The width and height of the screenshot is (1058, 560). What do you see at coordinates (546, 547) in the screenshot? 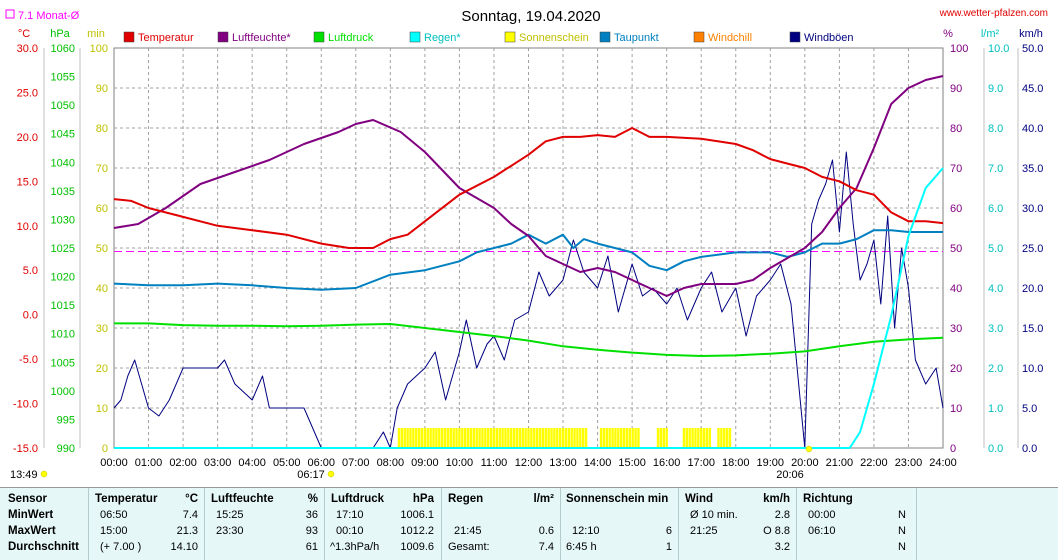
I see `rain-total-value: 7.4` at bounding box center [546, 547].